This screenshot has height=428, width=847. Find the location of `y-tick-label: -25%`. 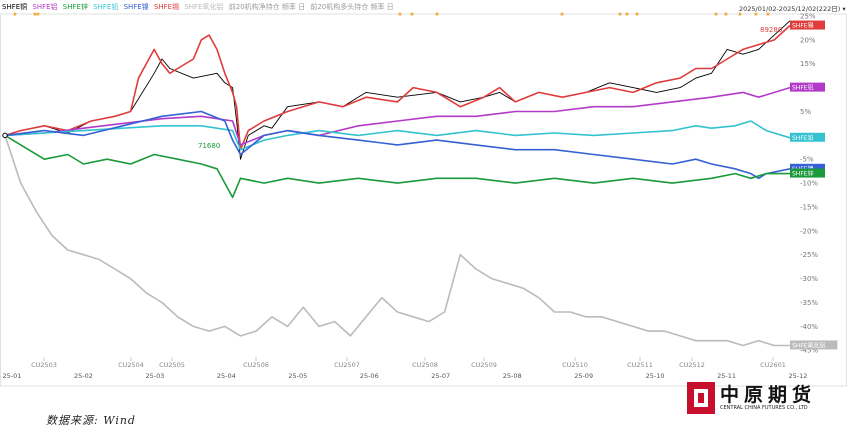

y-tick-label: -25% is located at coordinates (809, 255).